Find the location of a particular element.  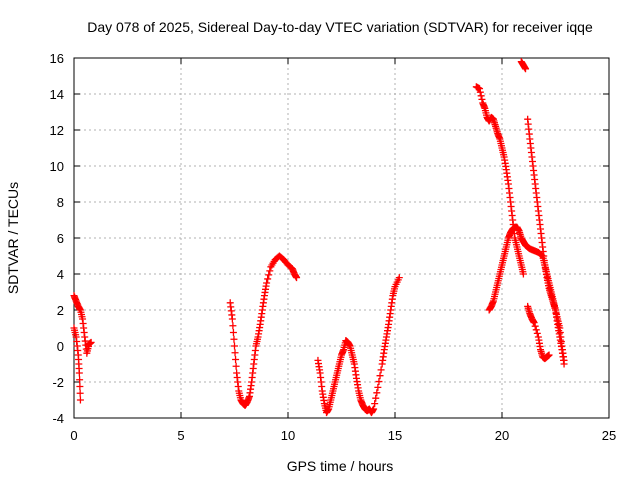

y-tick-label: -2 is located at coordinates (58, 382).